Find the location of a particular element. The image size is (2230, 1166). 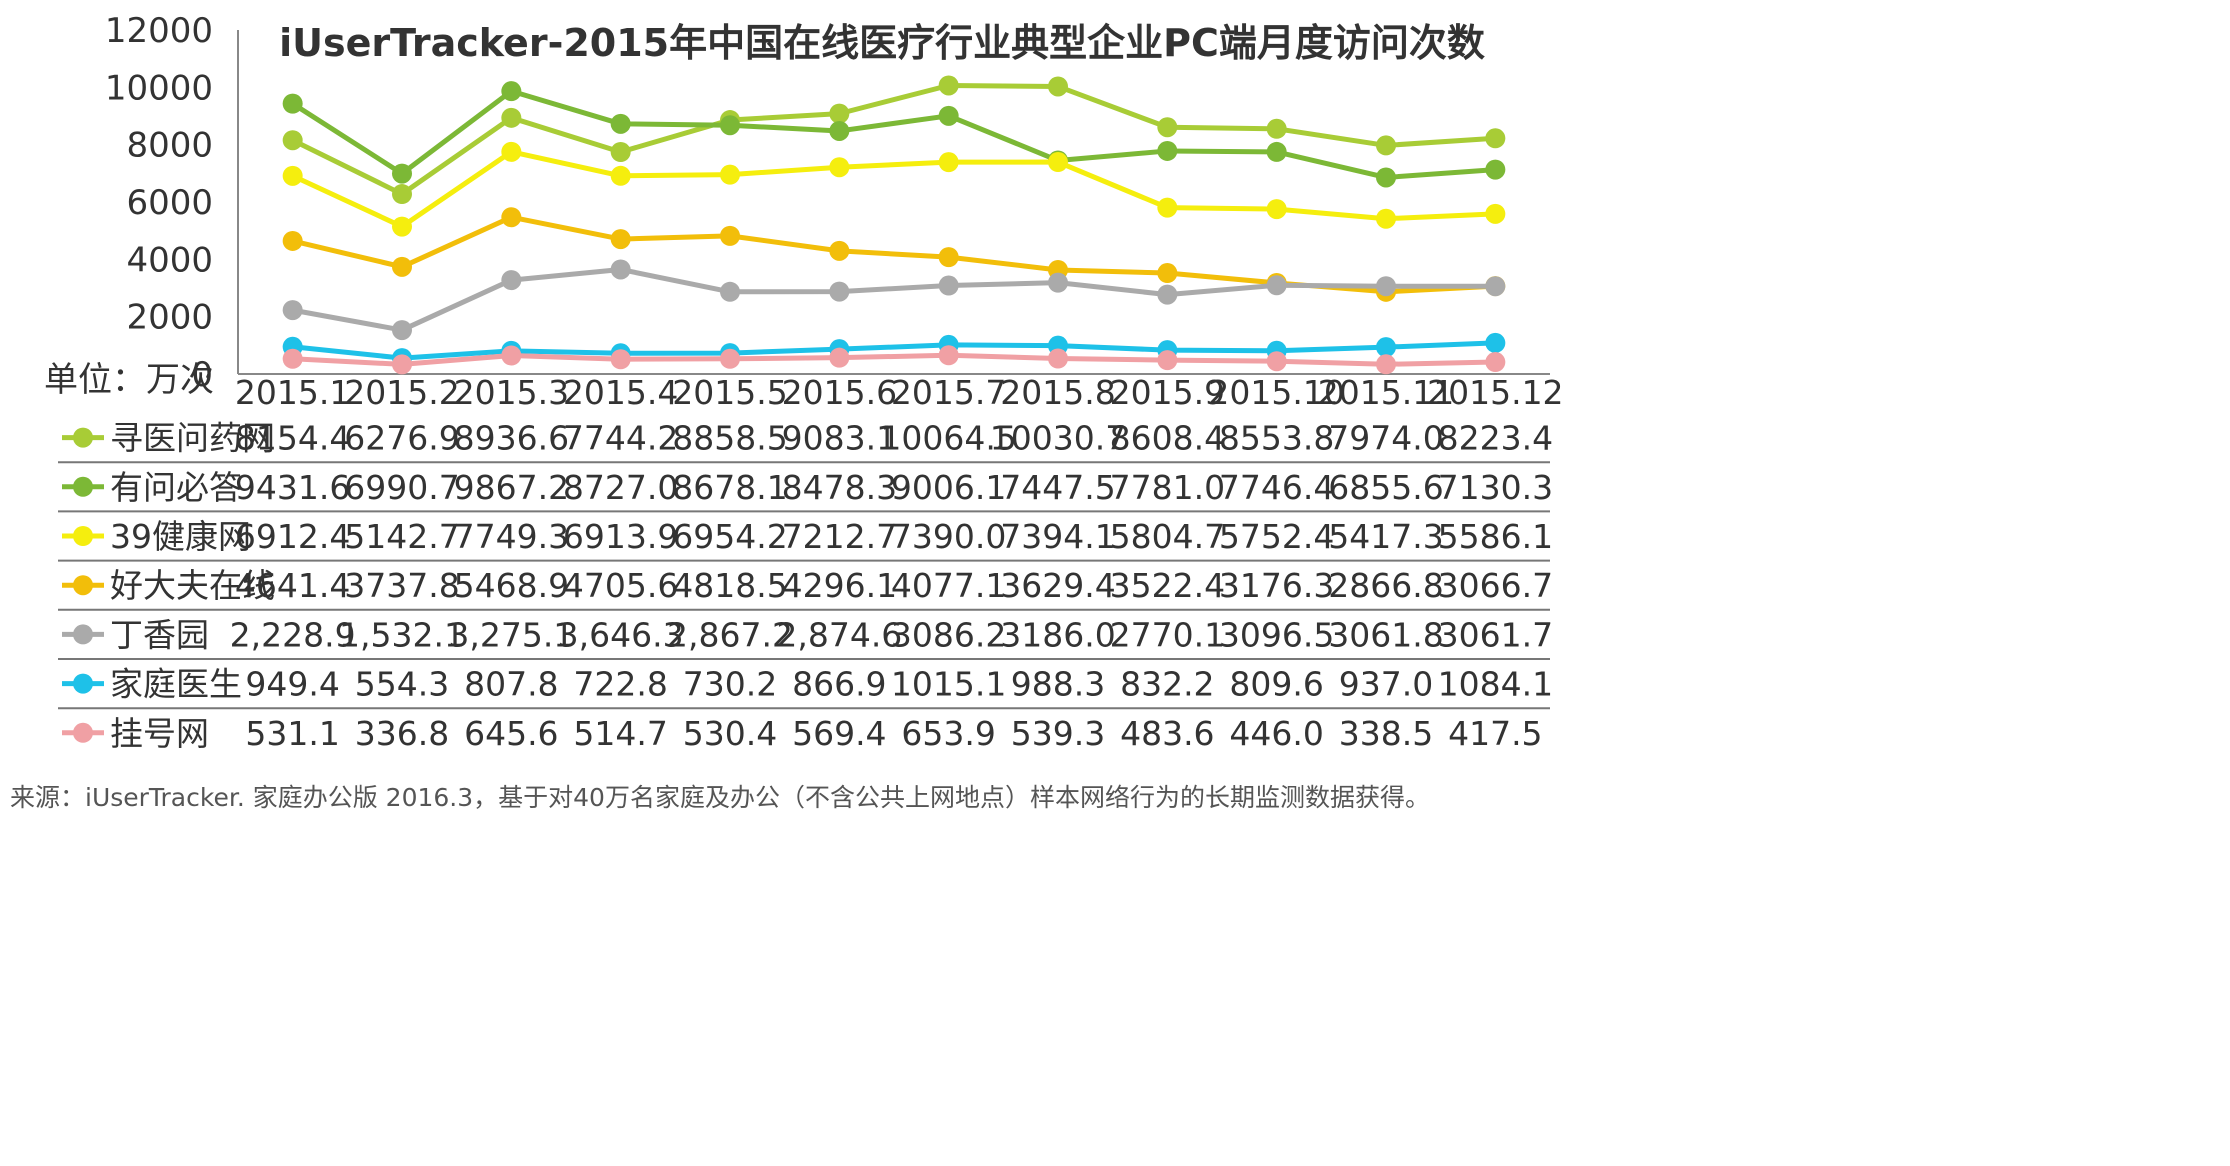

table-cell: 4818.5 is located at coordinates (729, 585).